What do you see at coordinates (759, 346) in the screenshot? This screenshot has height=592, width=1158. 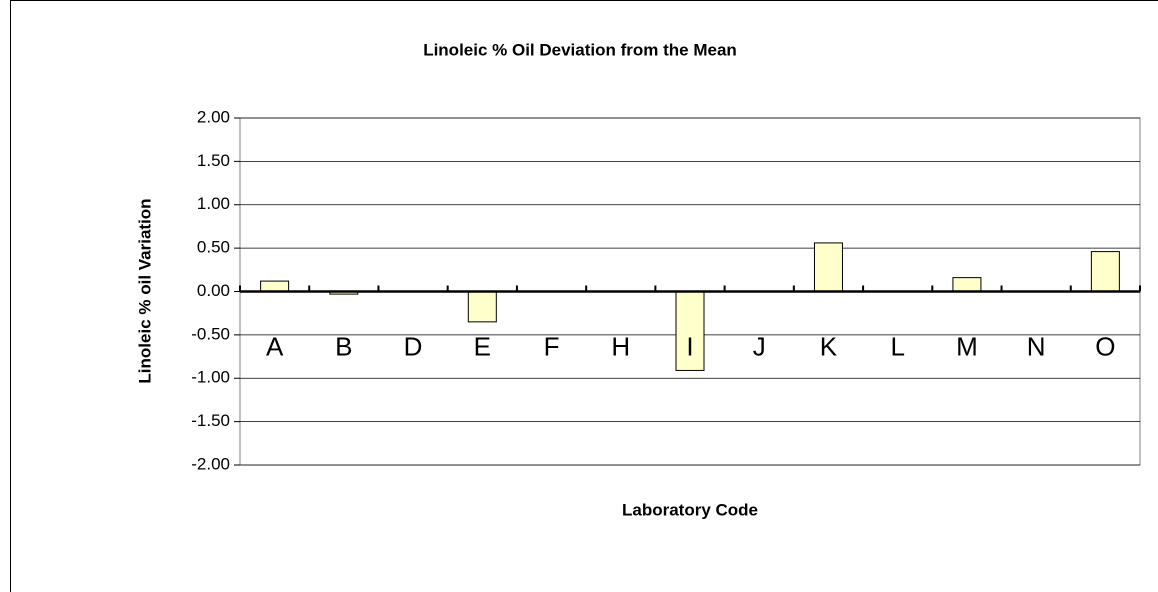 I see `x-tick-label: J` at bounding box center [759, 346].